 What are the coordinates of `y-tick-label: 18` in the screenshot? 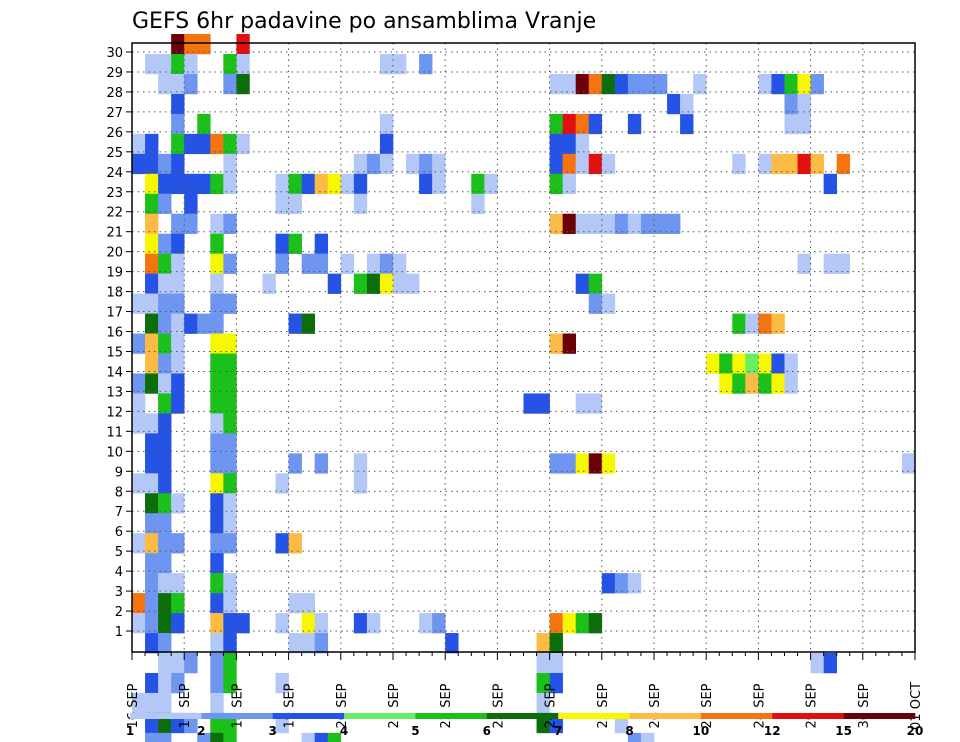 It's located at (114, 293).